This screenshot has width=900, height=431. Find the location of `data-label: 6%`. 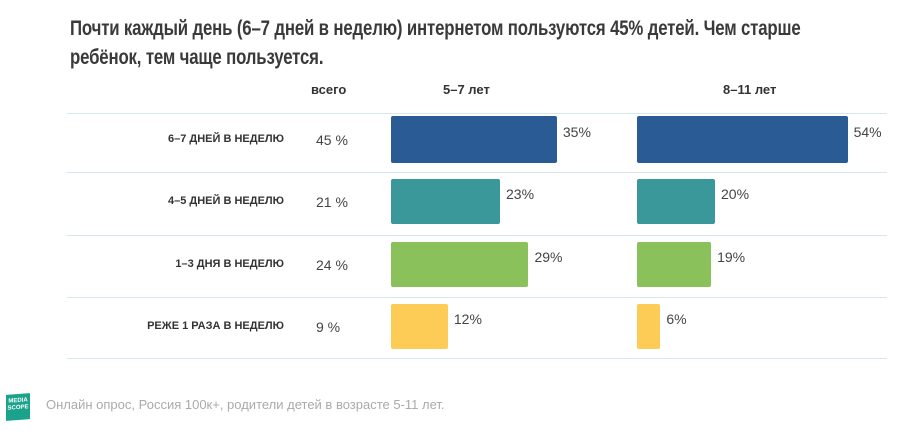

data-label: 6% is located at coordinates (676, 318).